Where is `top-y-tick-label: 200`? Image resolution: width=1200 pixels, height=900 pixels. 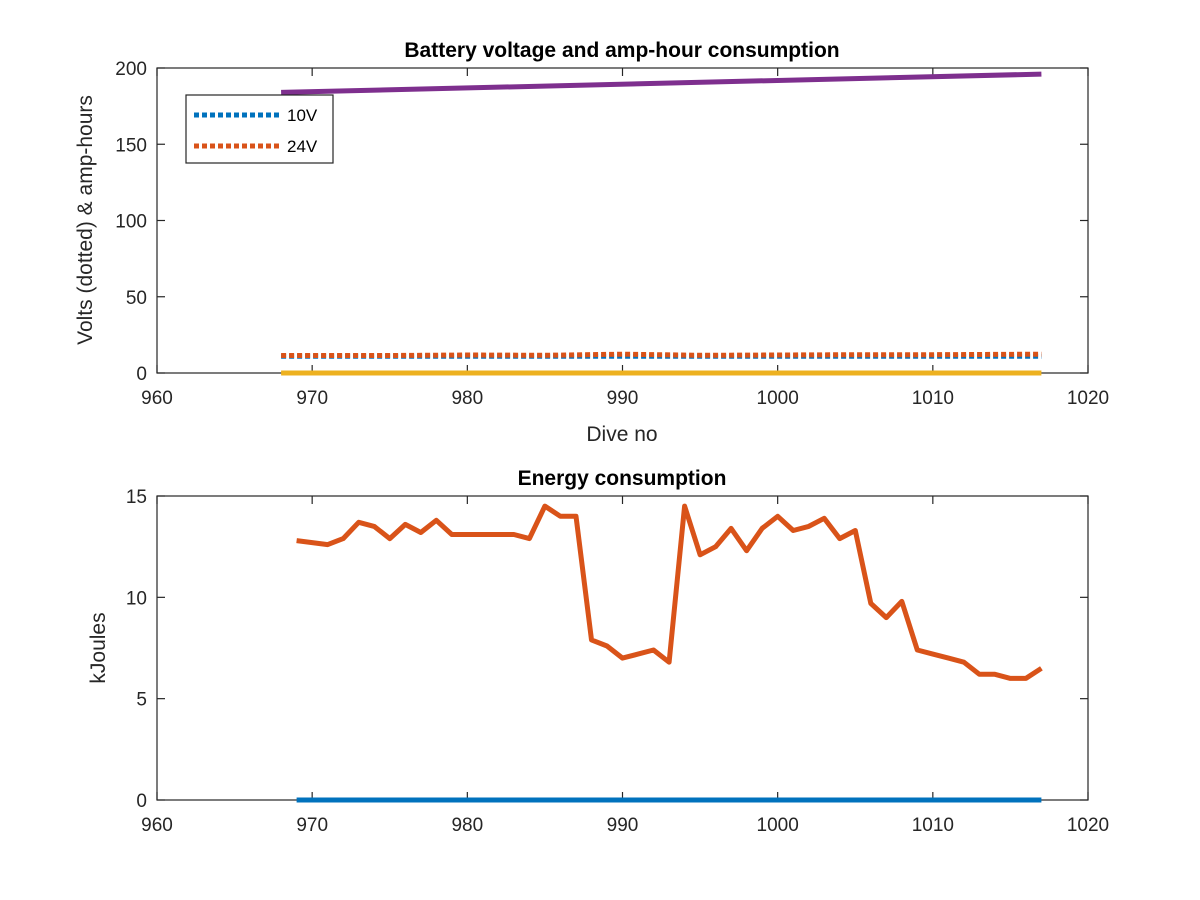 top-y-tick-label: 200 is located at coordinates (131, 69).